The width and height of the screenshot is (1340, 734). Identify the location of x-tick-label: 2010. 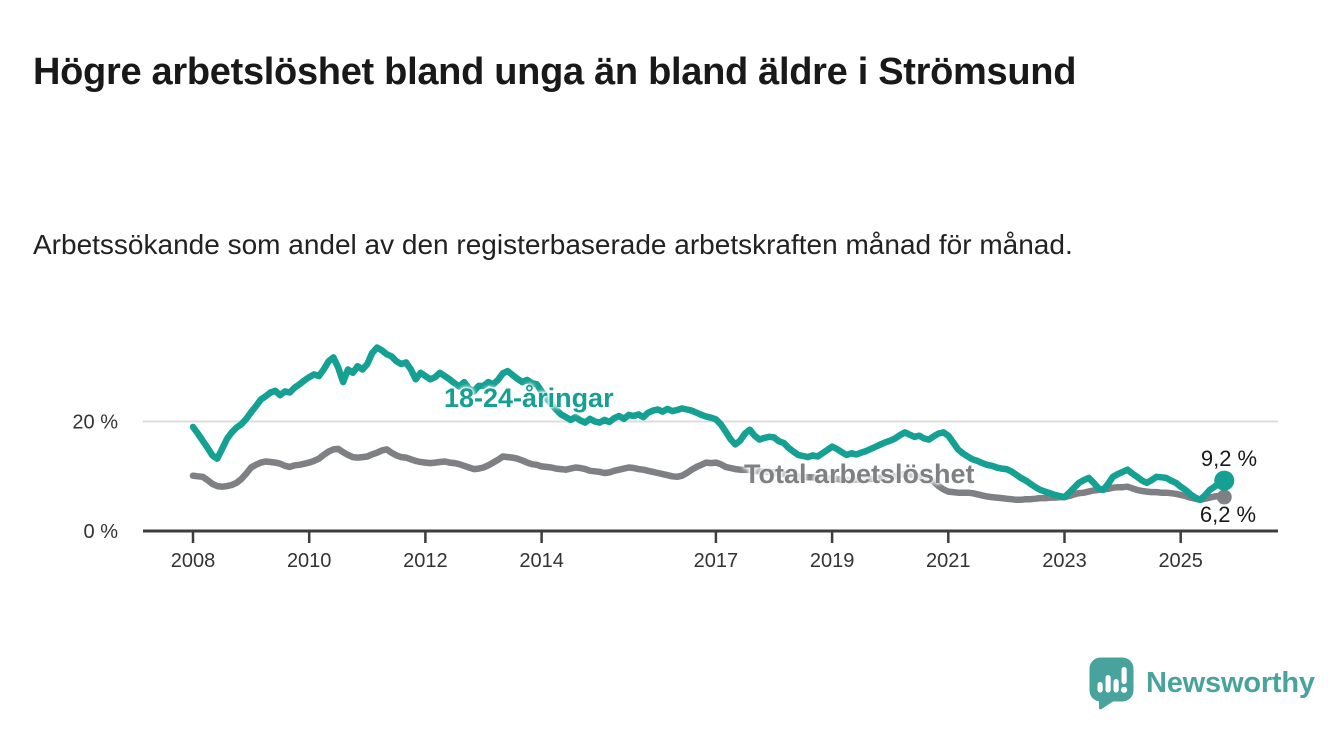
(309, 561).